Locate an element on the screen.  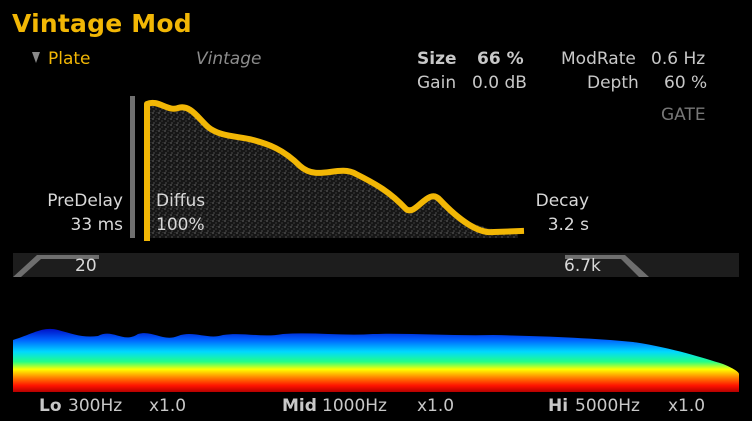
preset-label: Plate is located at coordinates (69, 59).